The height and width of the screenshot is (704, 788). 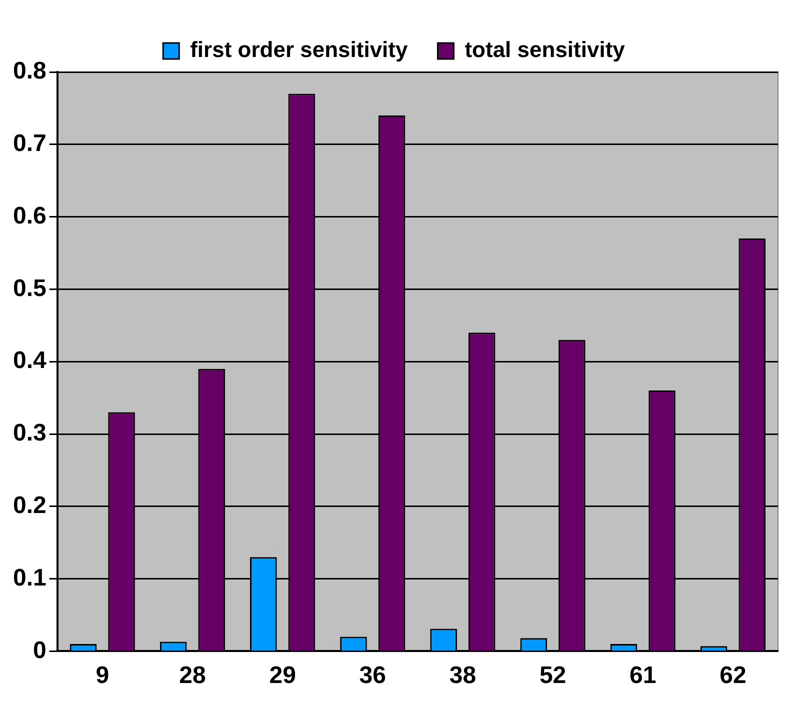 What do you see at coordinates (29, 144) in the screenshot?
I see `y-tick-label: 0.7` at bounding box center [29, 144].